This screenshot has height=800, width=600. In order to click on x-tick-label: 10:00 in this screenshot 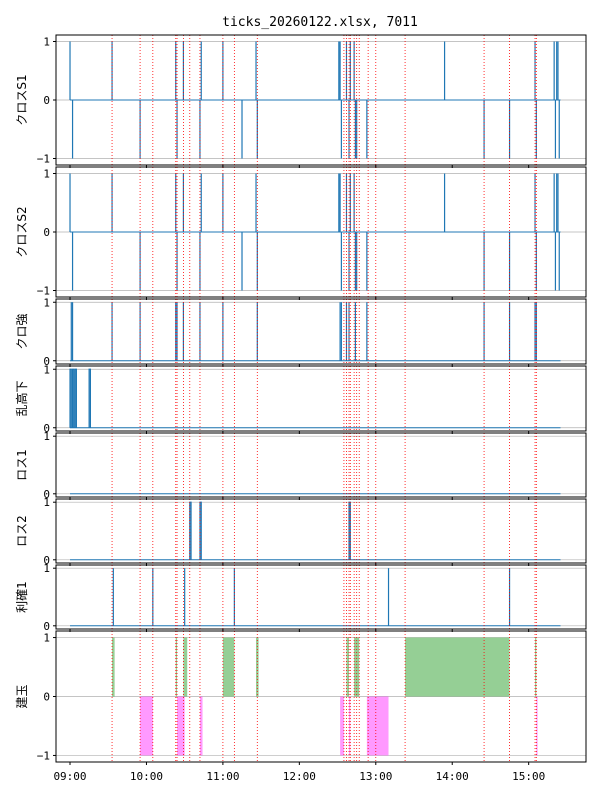, I will do `click(146, 776)`.